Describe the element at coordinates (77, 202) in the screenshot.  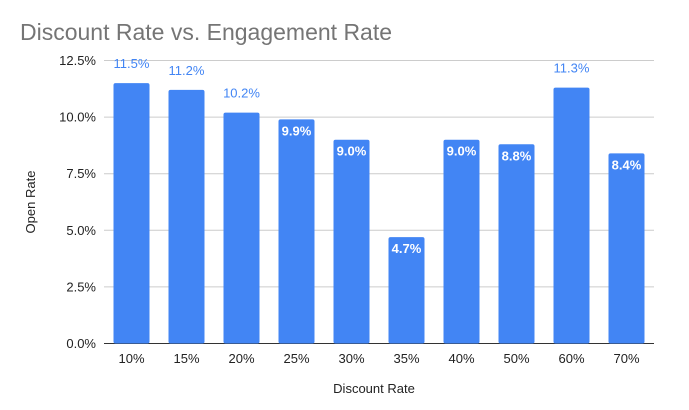
I see `y-axis-ticks: 0.0% 2.5% 5.0% 7.5% 10.0% 12.5%` at that location.